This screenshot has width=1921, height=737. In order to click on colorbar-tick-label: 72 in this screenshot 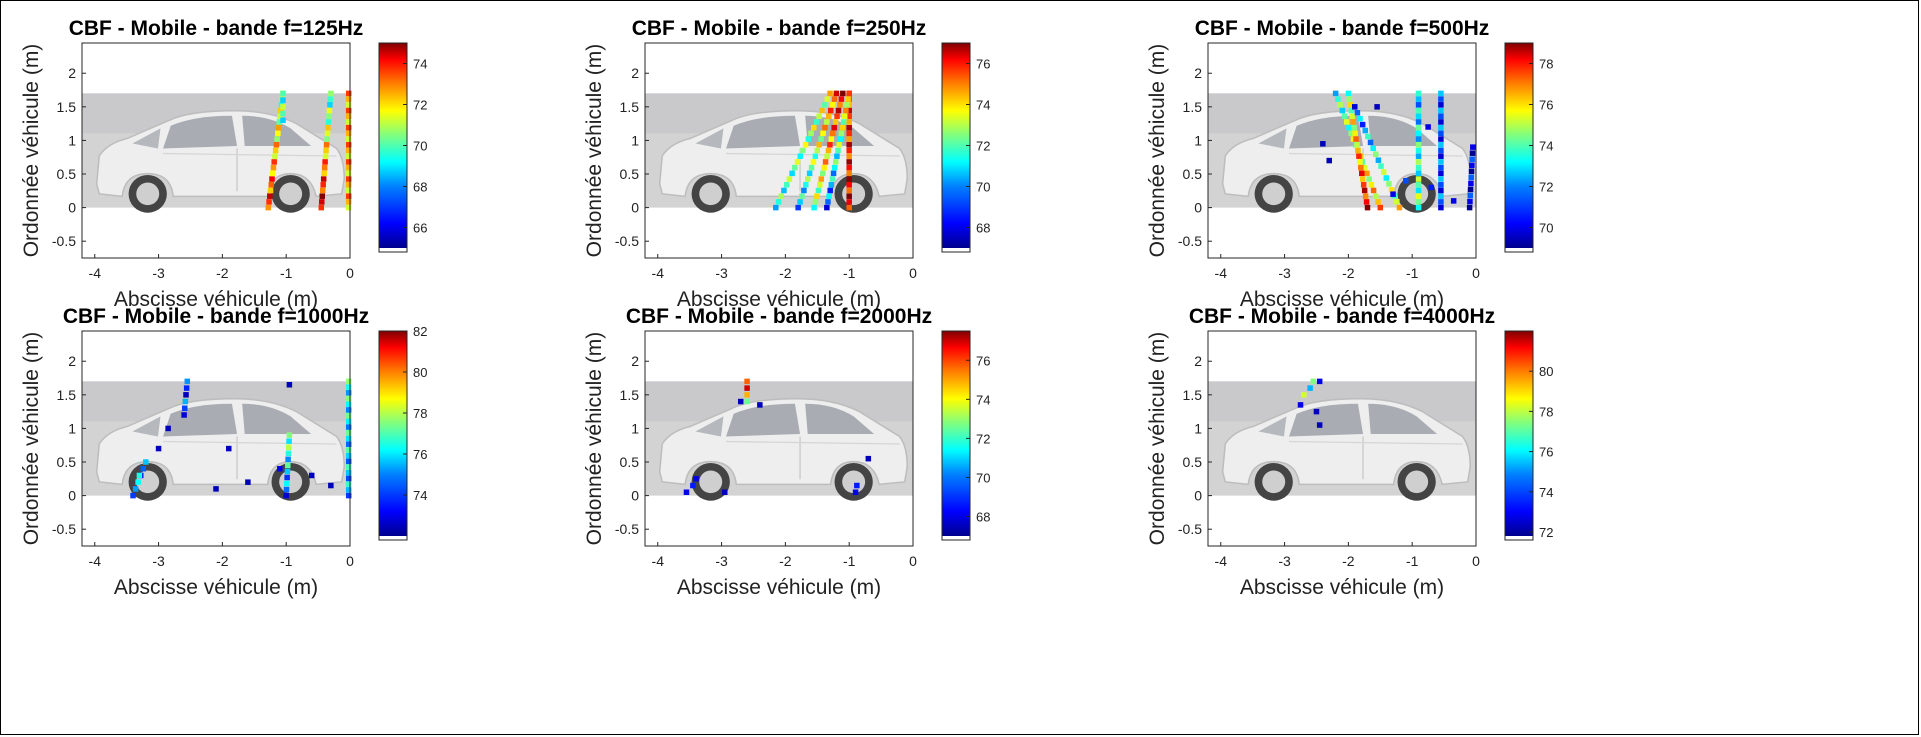, I will do `click(983, 438)`.